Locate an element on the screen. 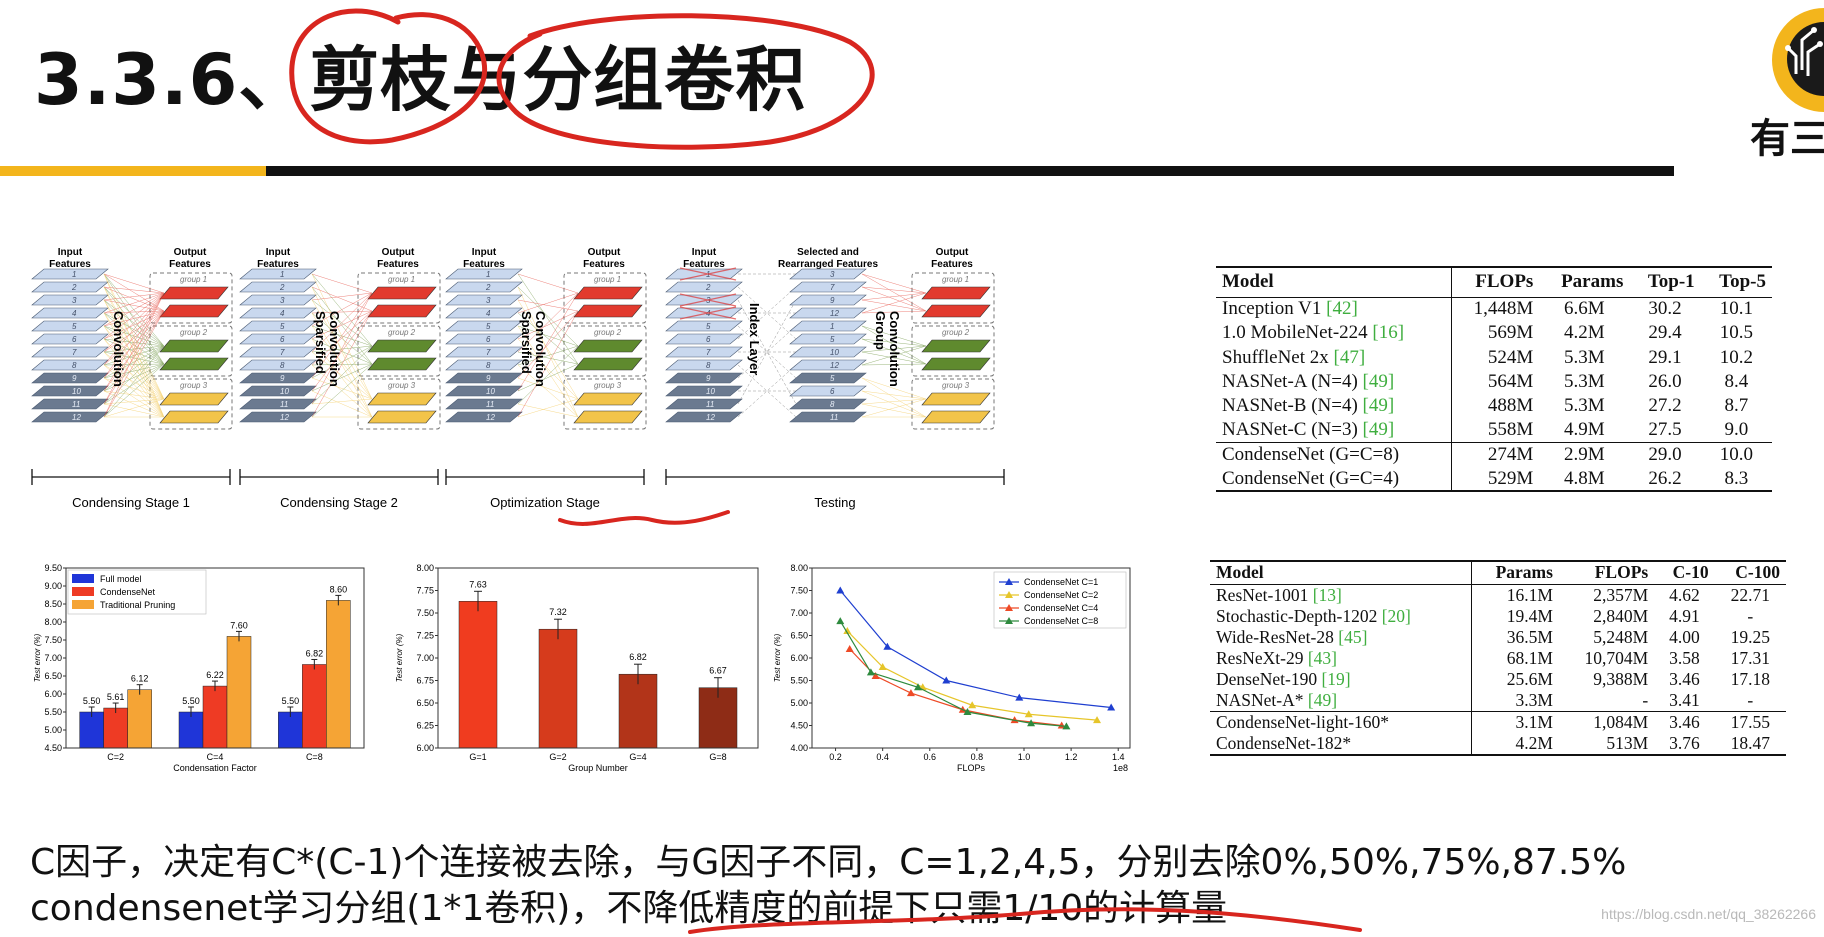 Image resolution: width=1824 pixels, height=937 pixels. citation-link: [16] is located at coordinates (1388, 333).